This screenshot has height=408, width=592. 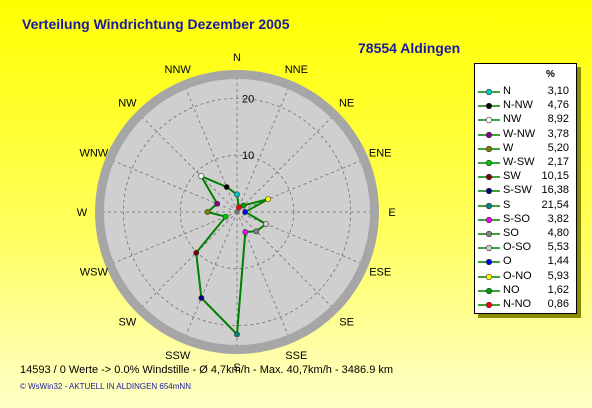 What do you see at coordinates (550, 74) in the screenshot?
I see `legend-unit: %` at bounding box center [550, 74].